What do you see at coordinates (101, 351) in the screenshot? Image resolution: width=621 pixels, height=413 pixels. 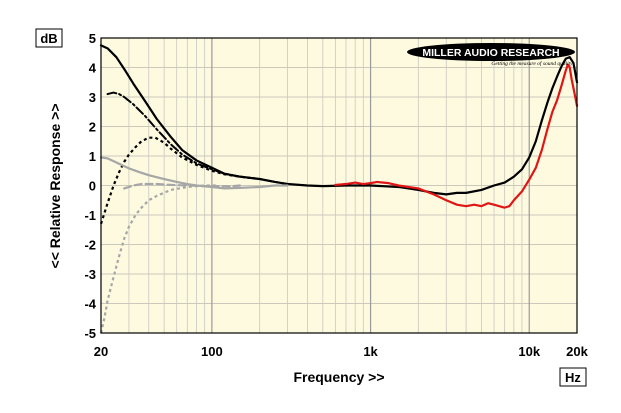 I see `x-tick-label: 20` at bounding box center [101, 351].